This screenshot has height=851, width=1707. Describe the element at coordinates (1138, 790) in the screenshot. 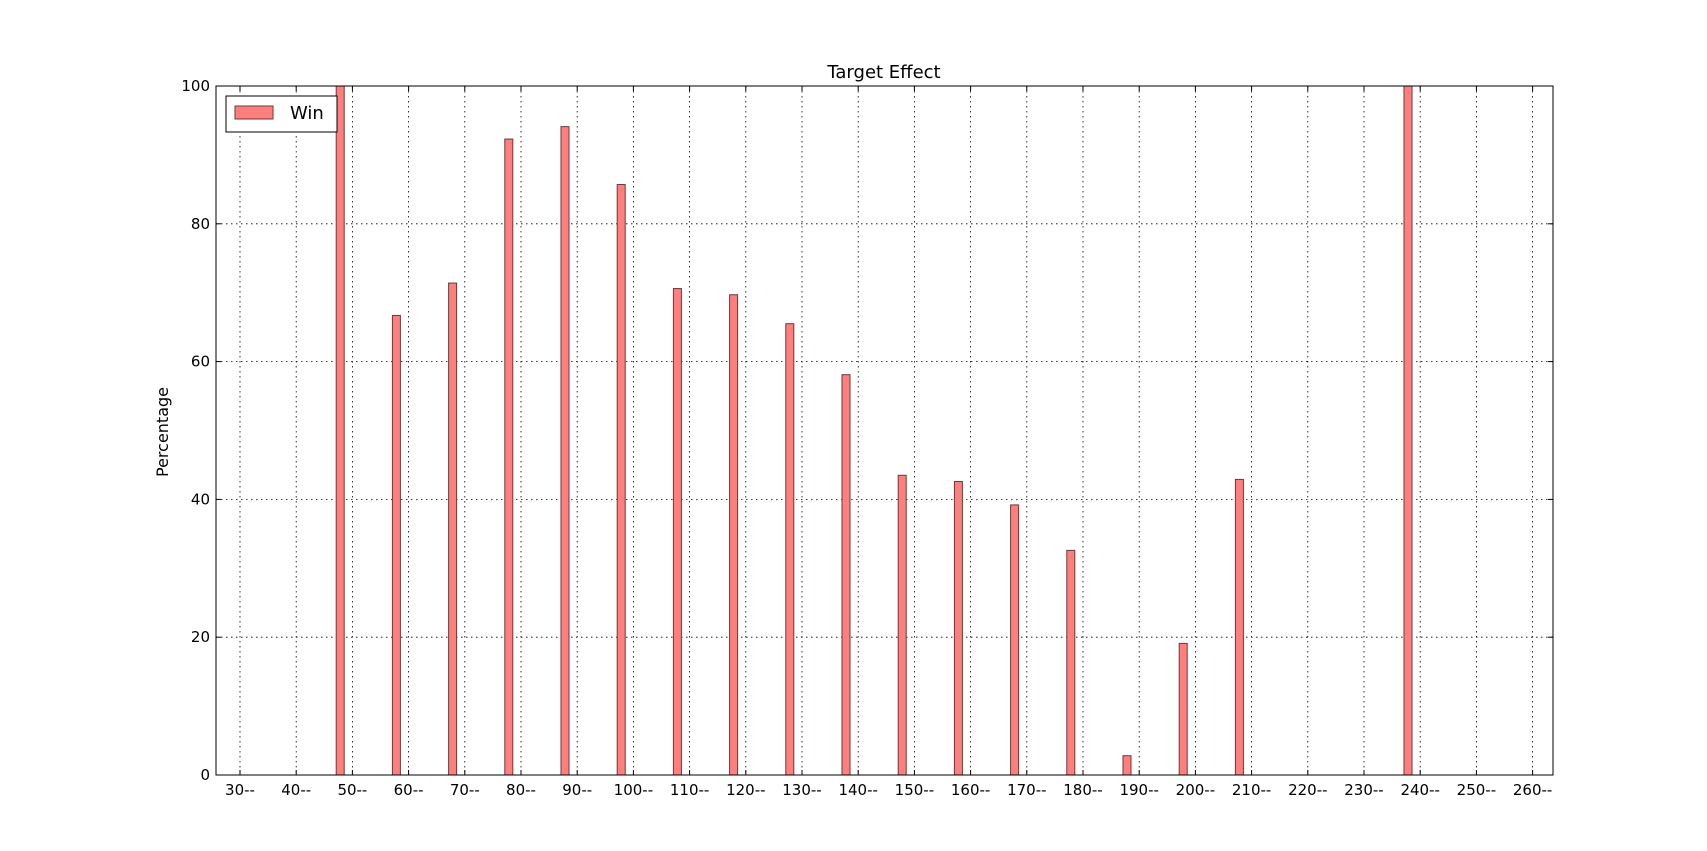

I see `x-tick-label: 190--` at that location.